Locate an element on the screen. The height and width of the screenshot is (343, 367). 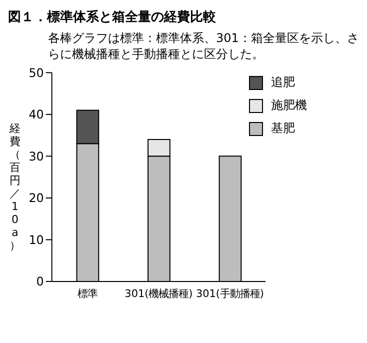
y-tick-label: 50 is located at coordinates (36, 73).